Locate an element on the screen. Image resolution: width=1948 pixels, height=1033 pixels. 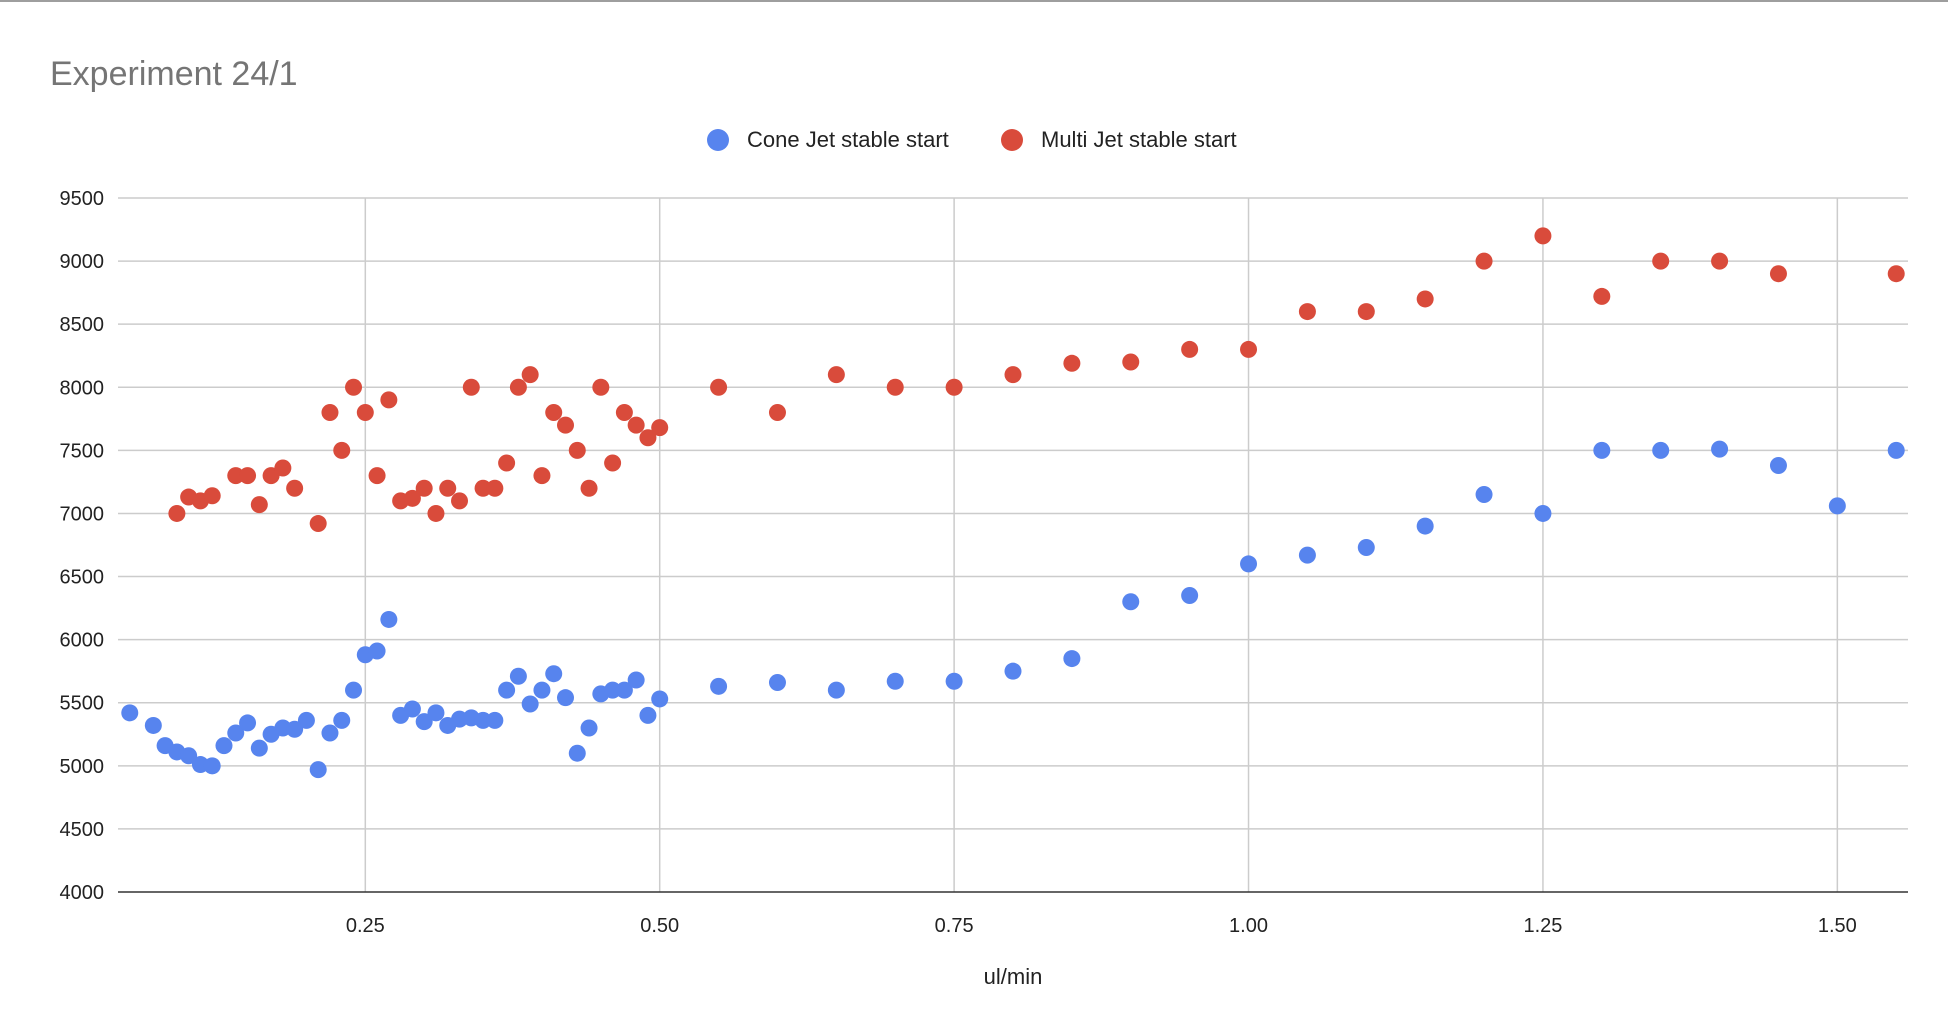
y-tick-label: 4500 is located at coordinates (82, 830).